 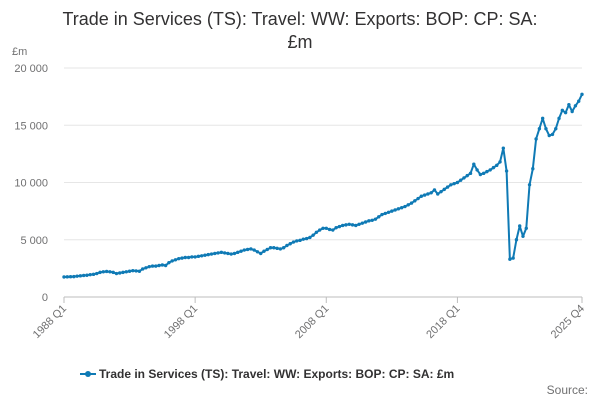 I want to click on y-tick-label: 5 000, so click(x=34, y=241).